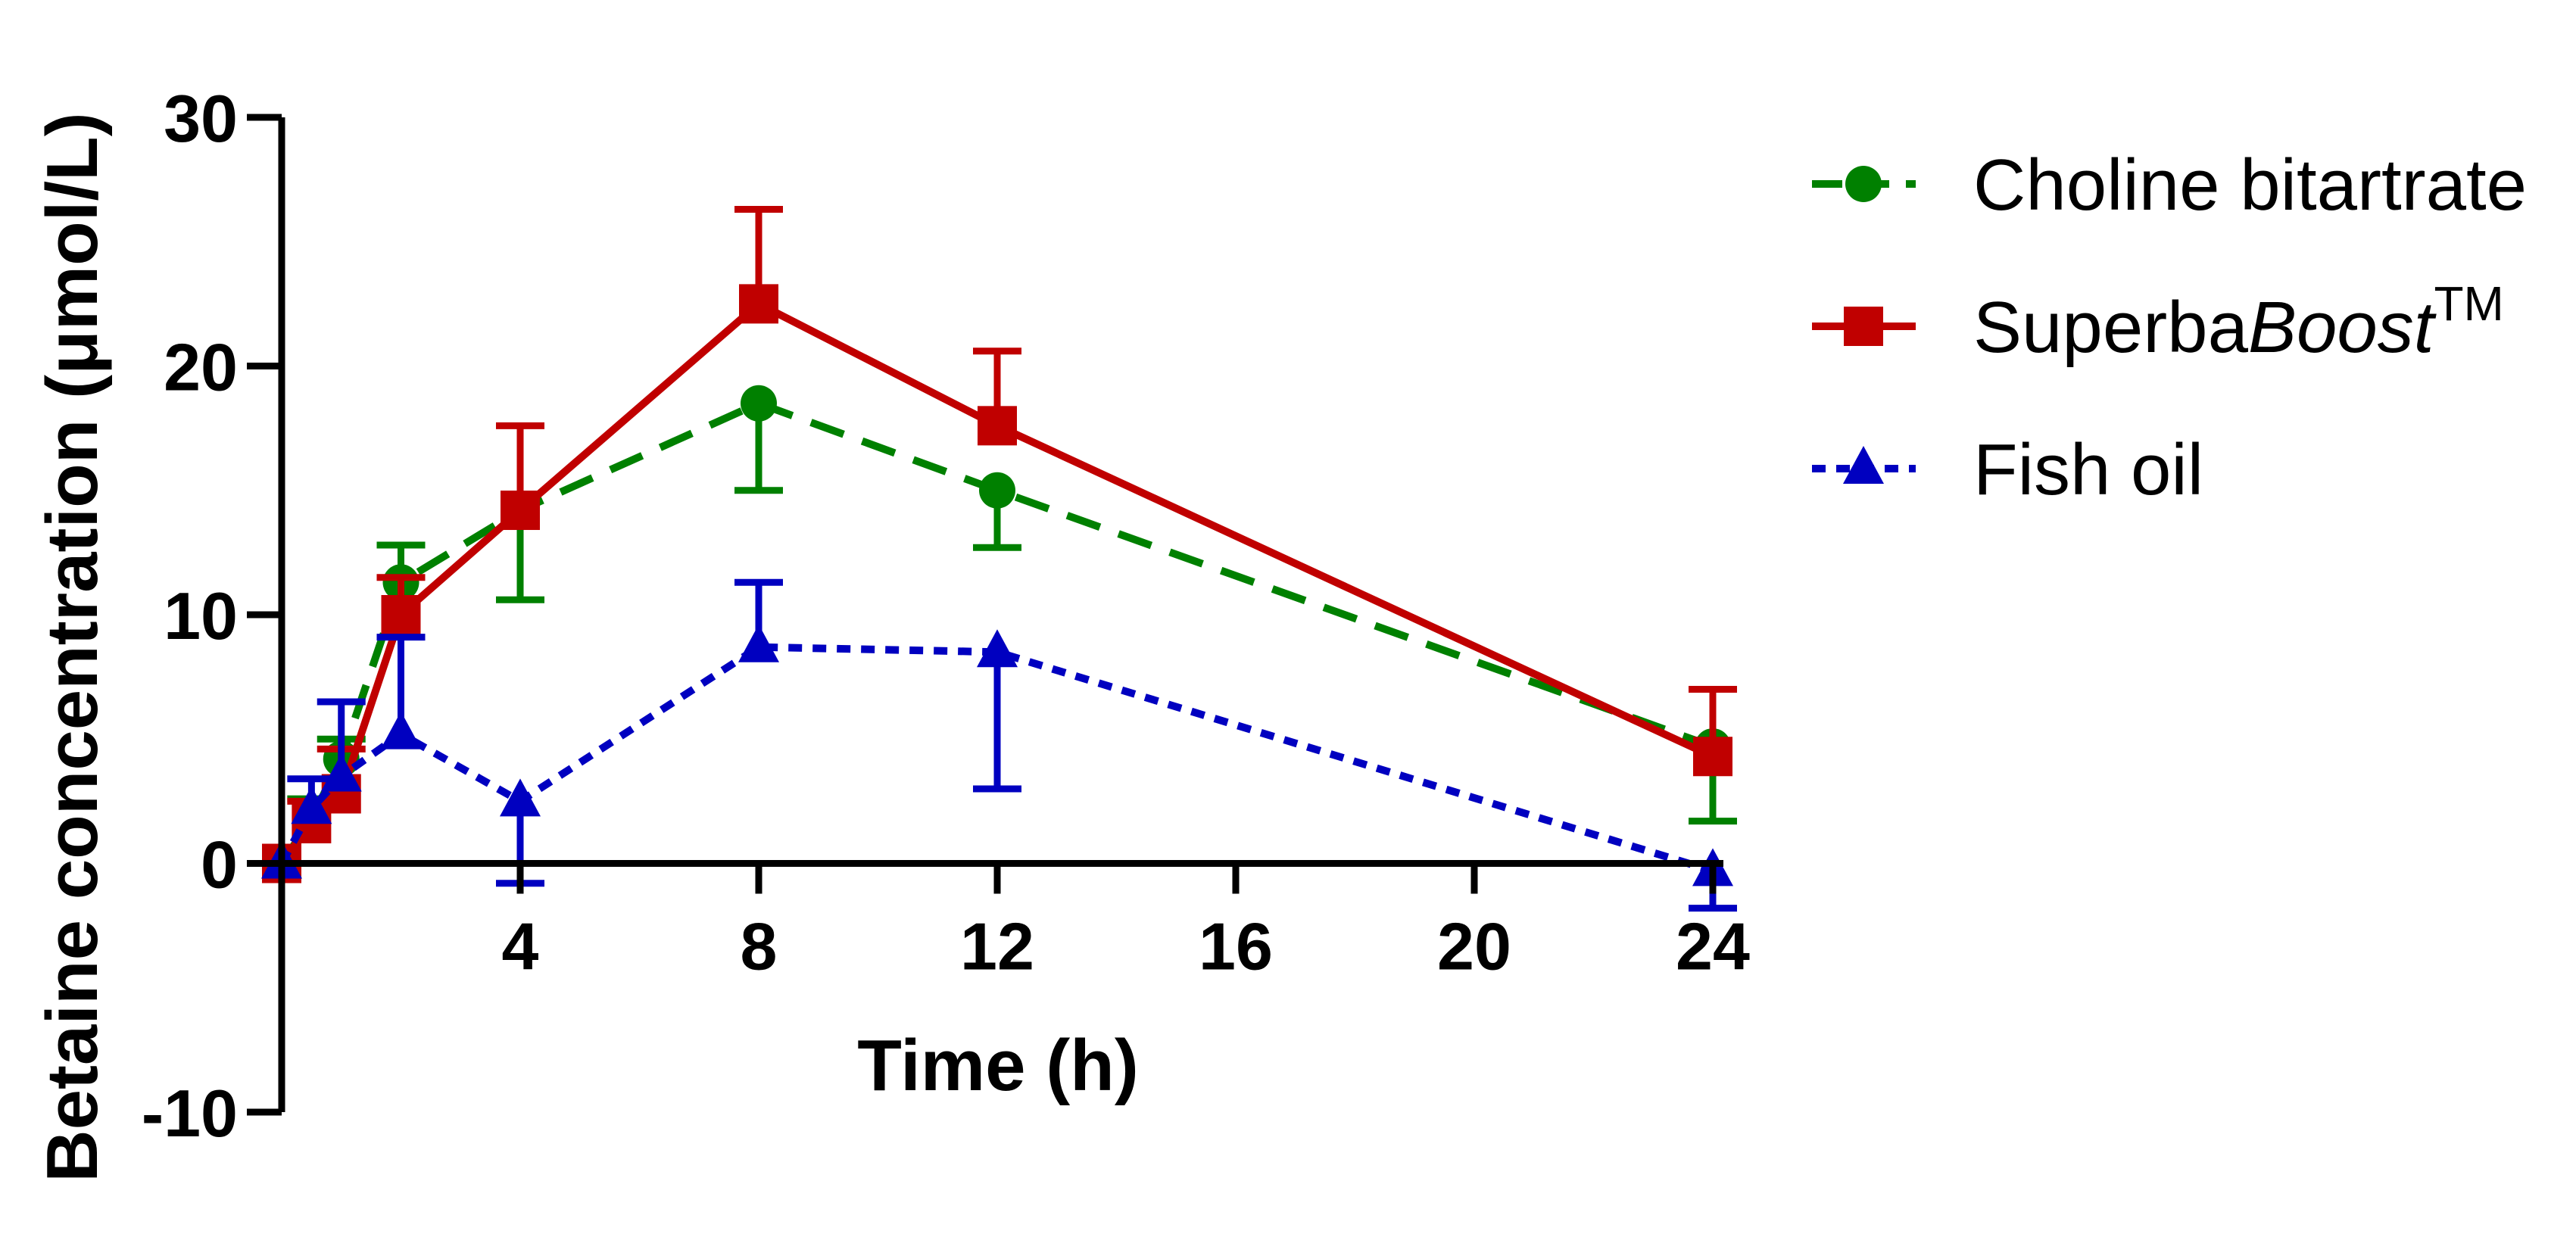 The width and height of the screenshot is (2576, 1234). What do you see at coordinates (759, 947) in the screenshot?
I see `x-tick-label: 8` at bounding box center [759, 947].